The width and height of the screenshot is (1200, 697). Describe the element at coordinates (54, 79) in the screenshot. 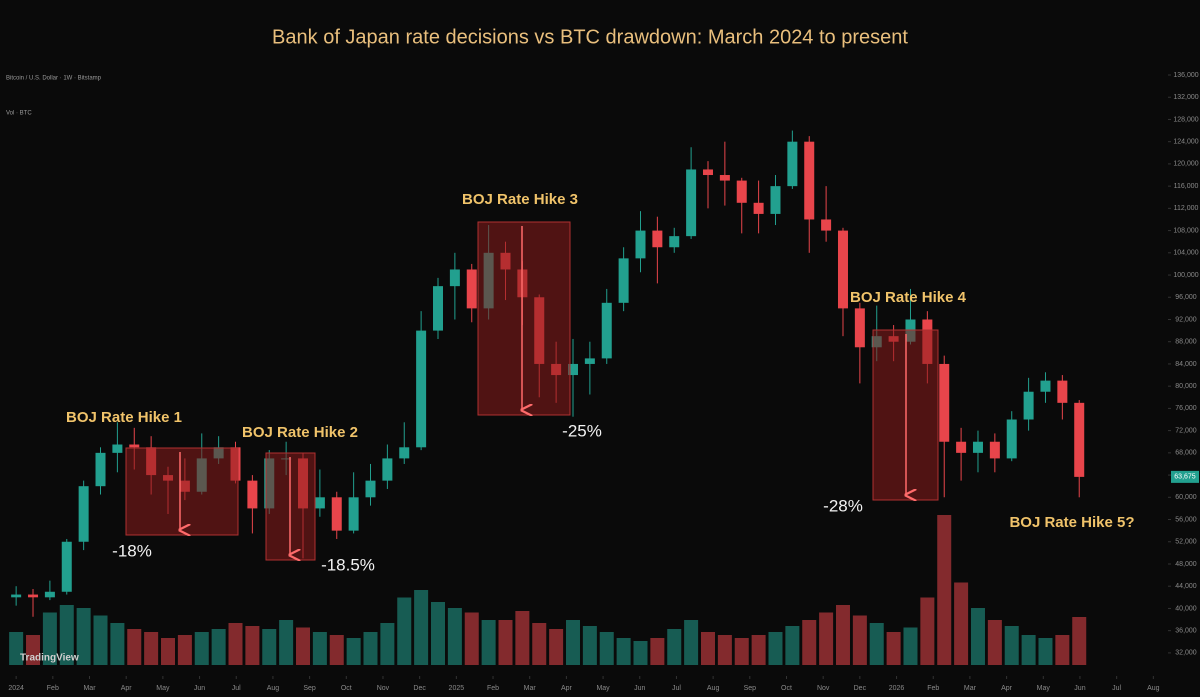

I see `symbol-label: Bitcoin / U.S. Dollar · 1W · Bitstamp` at that location.